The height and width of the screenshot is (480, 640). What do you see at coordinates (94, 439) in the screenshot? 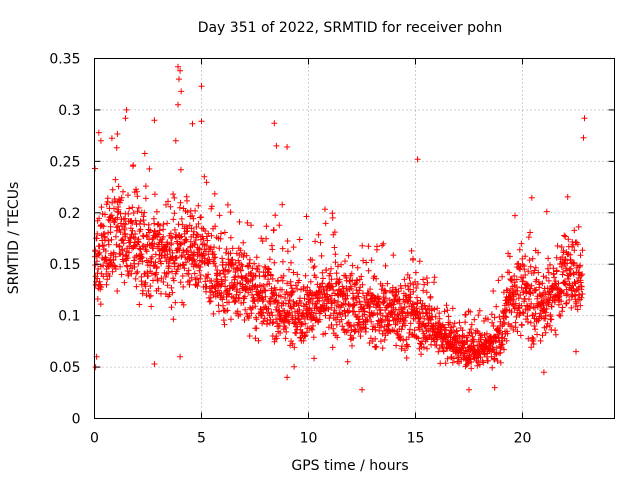
I see `x-tick-label: 0` at bounding box center [94, 439].